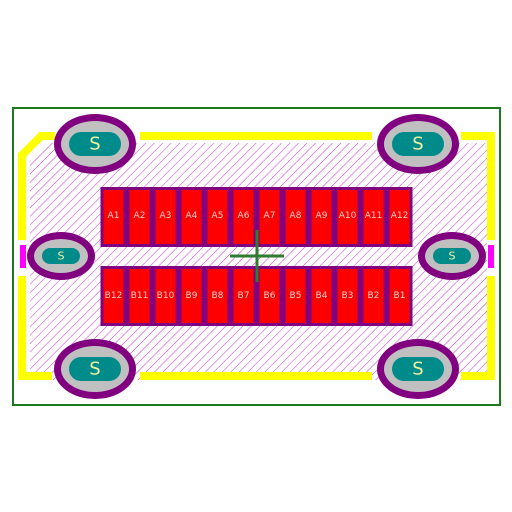  I want to click on shield-pad-bottom-right: S, so click(418, 369).